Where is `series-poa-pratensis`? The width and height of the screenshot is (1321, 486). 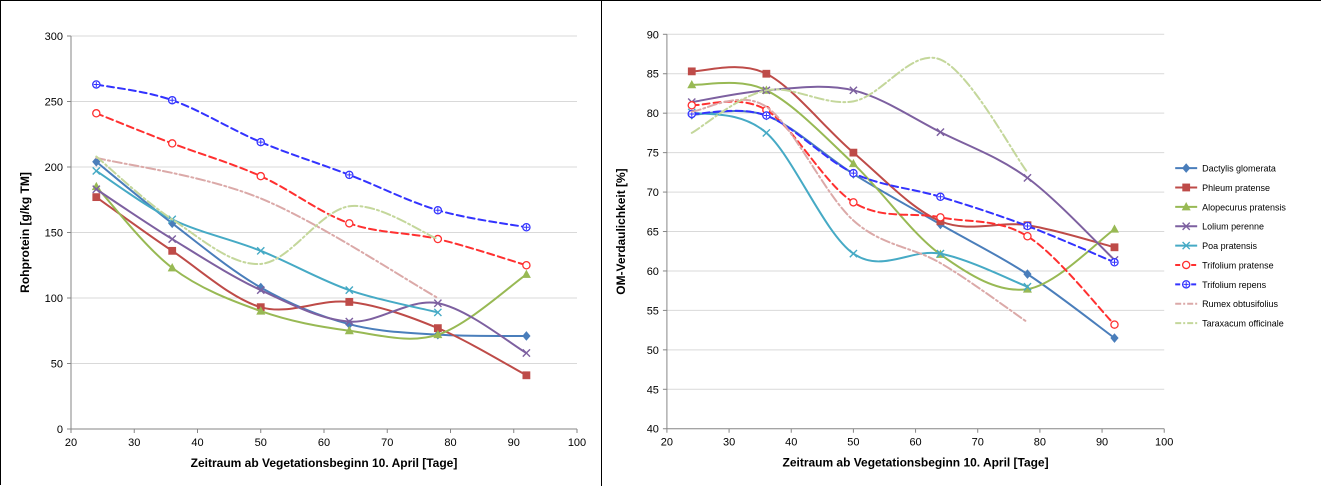
series-poa-pratensis is located at coordinates (859, 199).